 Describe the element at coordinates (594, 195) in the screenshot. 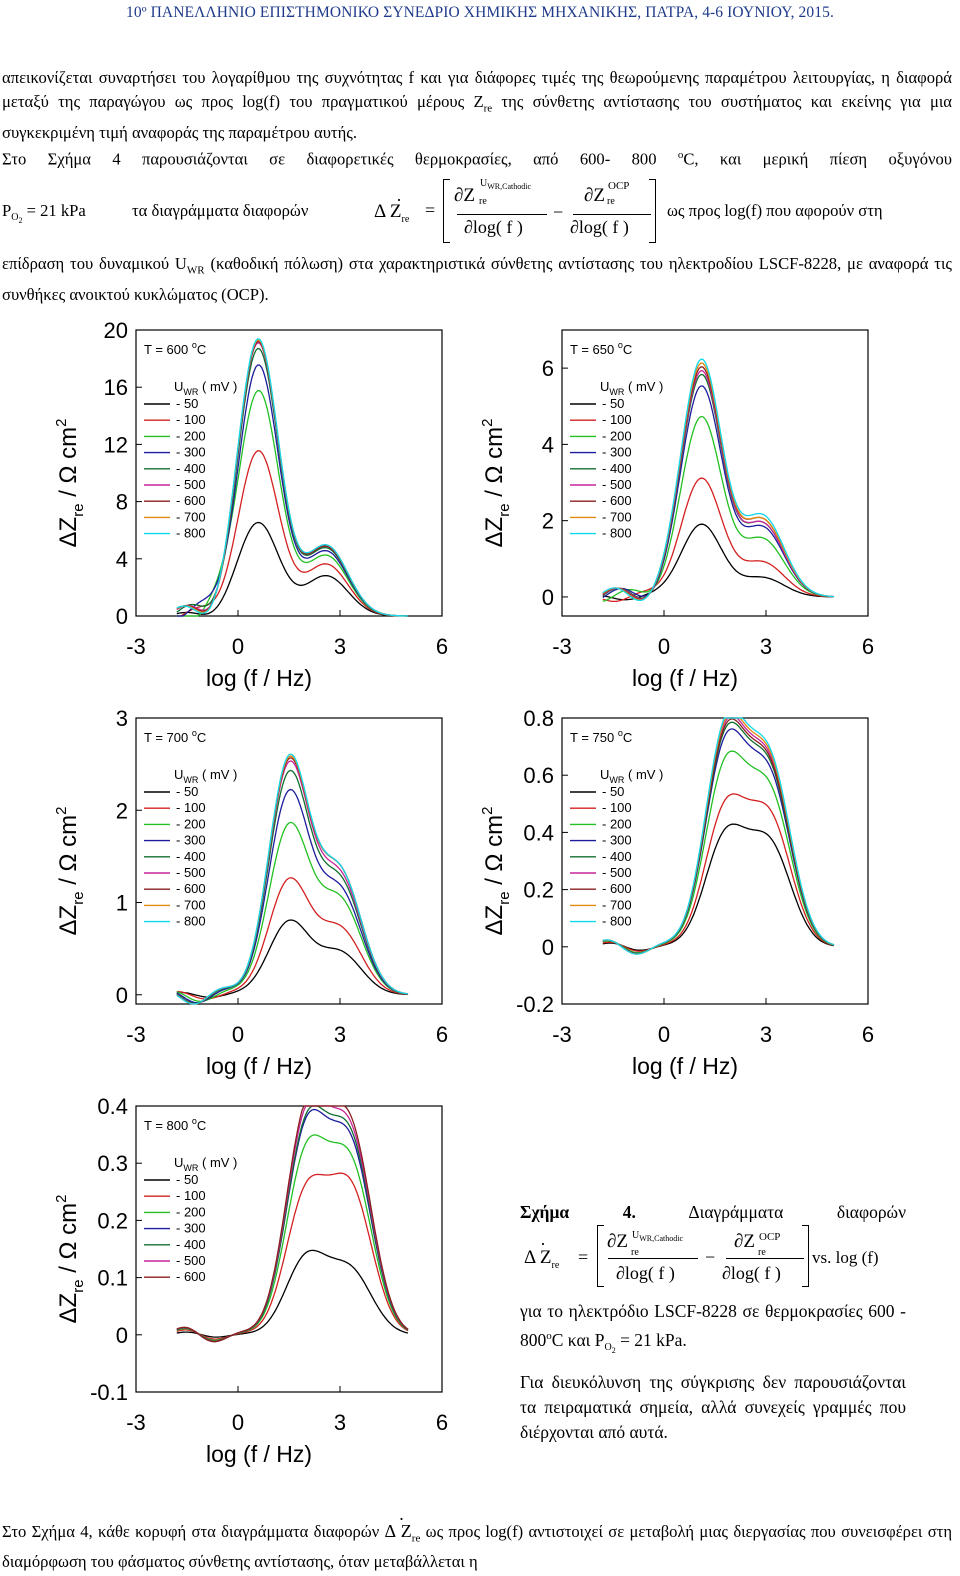

I see `eq-num2: ∂Z` at that location.